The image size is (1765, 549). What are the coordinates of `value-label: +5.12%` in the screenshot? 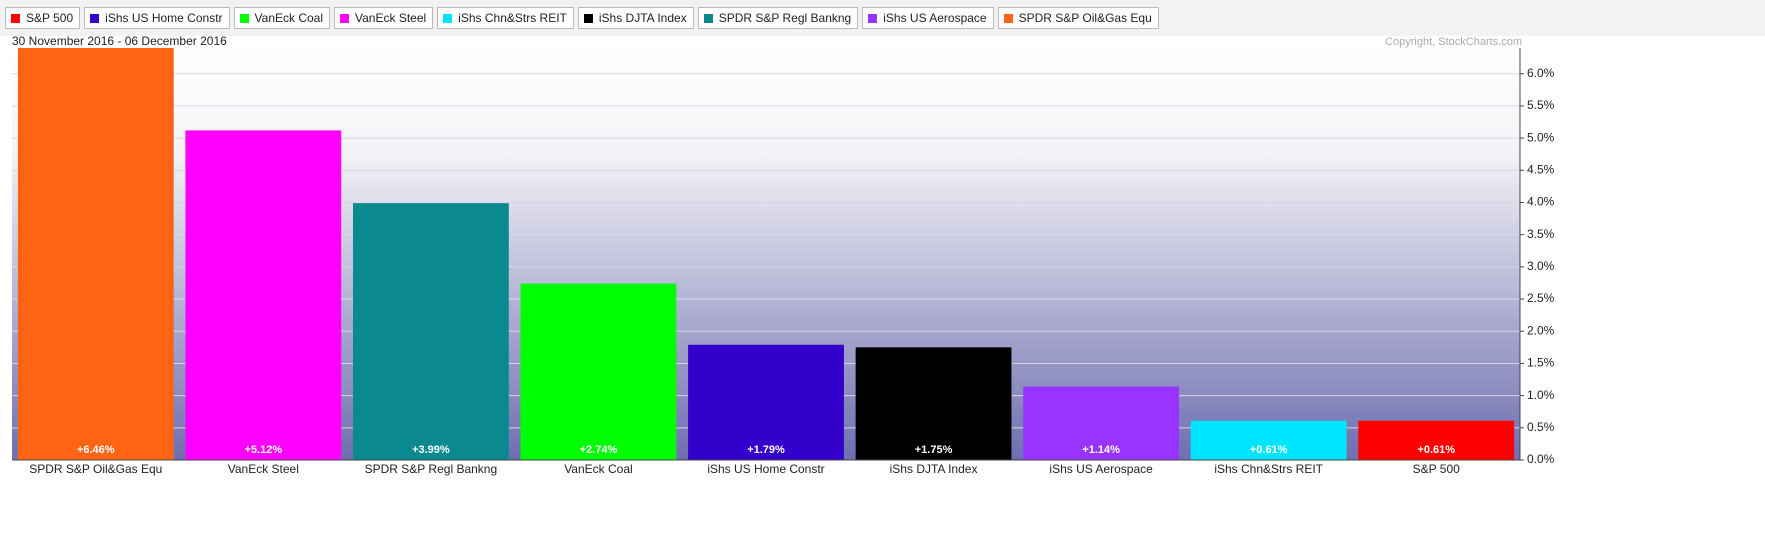 It's located at (264, 450).